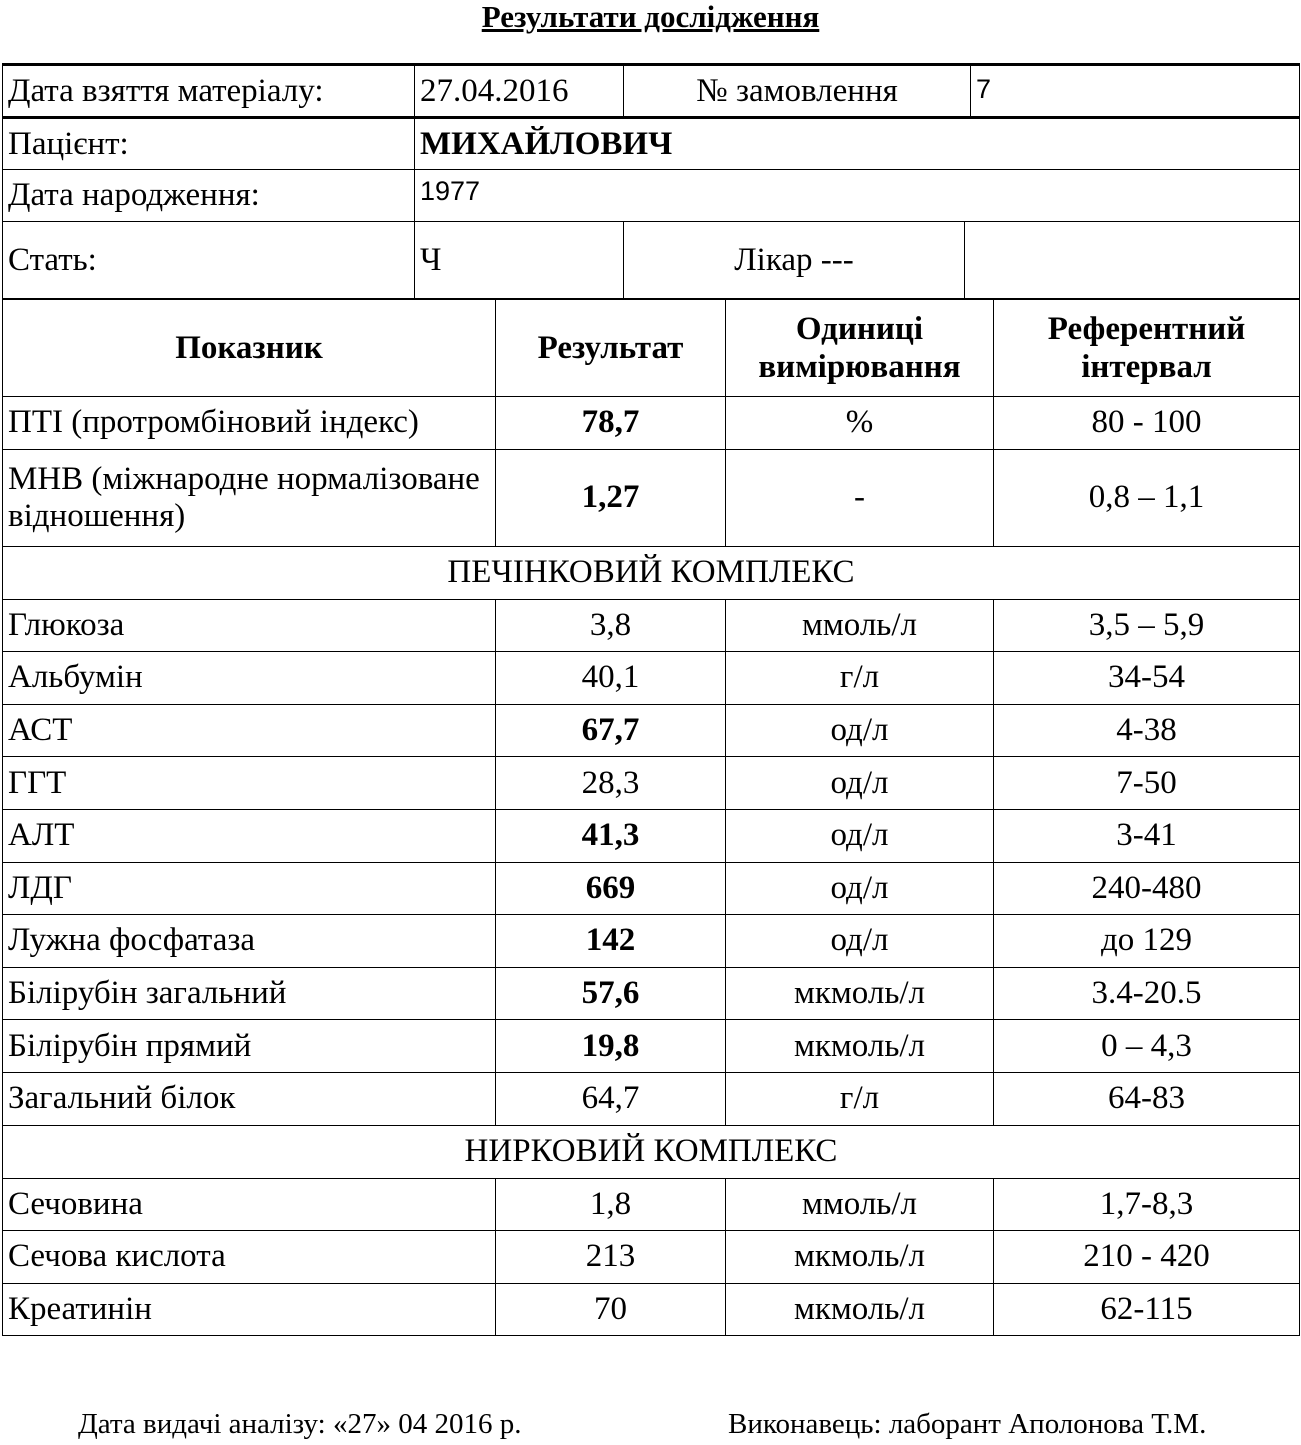 This screenshot has height=1445, width=1301. I want to click on table-row: Сечовина 1,8 ммоль/л 1,7-8,3, so click(651, 1204).